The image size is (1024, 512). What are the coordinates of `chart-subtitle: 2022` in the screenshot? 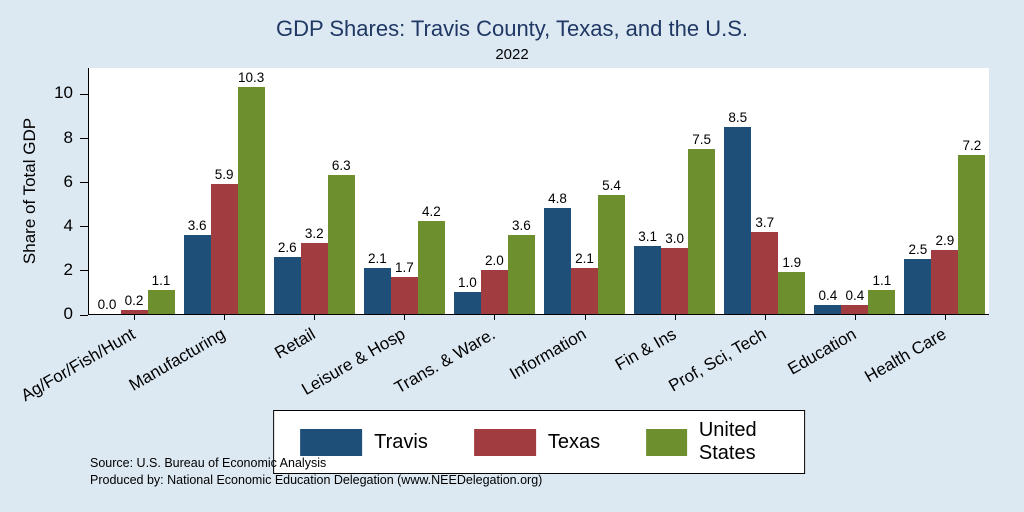 It's located at (512, 54).